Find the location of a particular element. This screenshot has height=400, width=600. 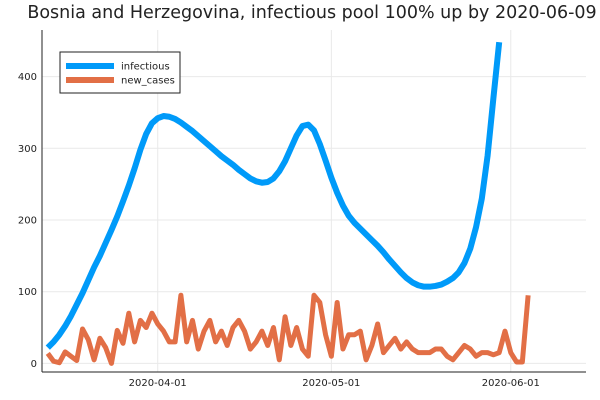

y-tick-label: 400 is located at coordinates (27, 77).